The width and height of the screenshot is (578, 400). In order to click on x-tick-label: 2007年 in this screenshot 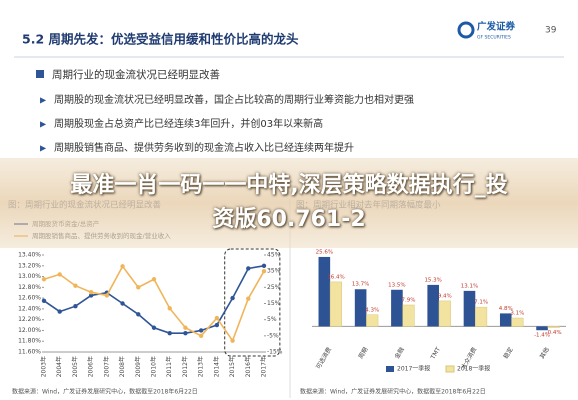, I will do `click(106, 366)`.